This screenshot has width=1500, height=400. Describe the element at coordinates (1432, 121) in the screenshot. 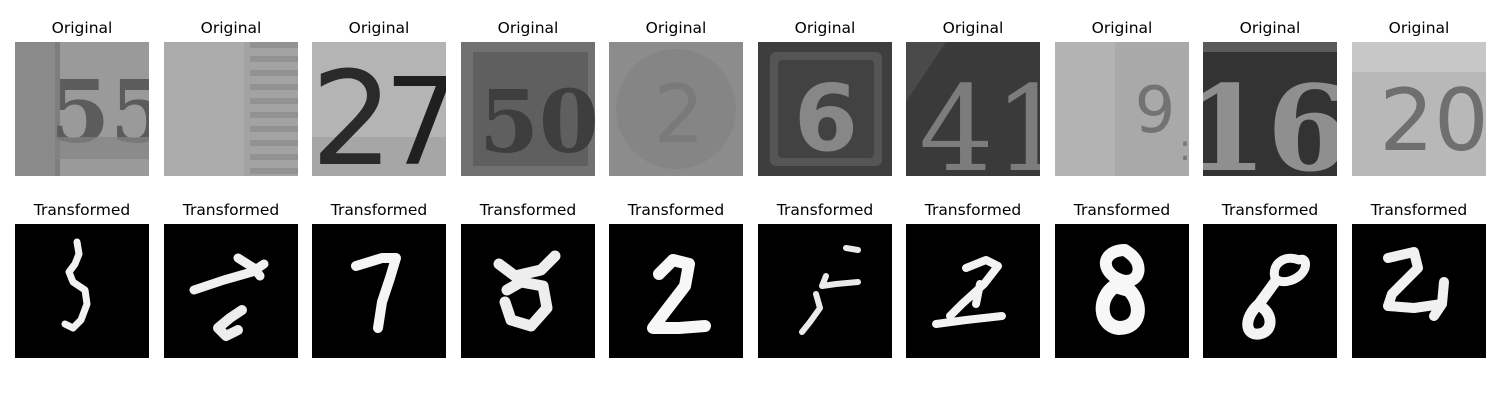

I see `svg-text: 20` at that location.